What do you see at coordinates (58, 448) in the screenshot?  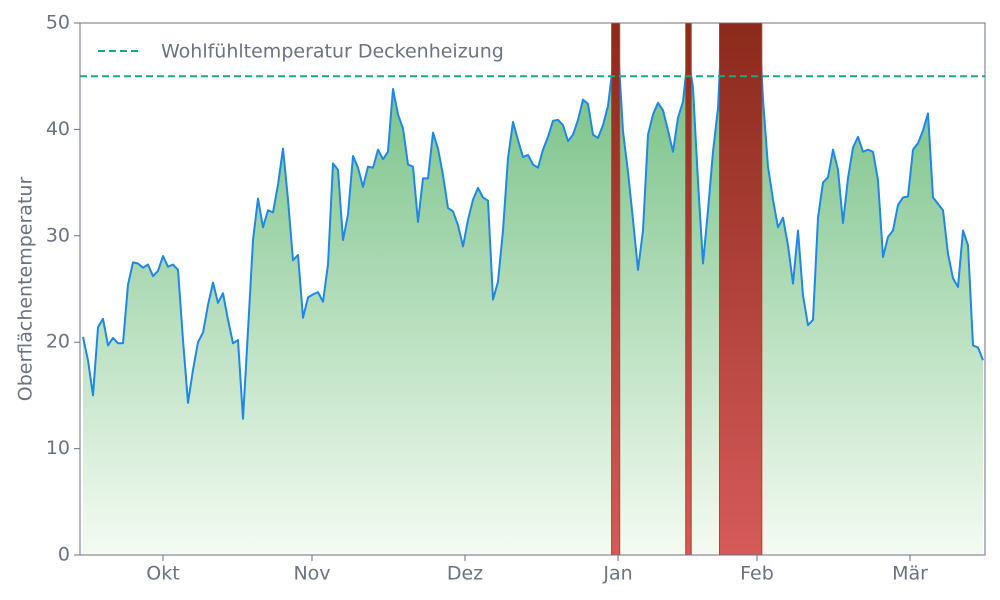 I see `y-tick-label: 10` at bounding box center [58, 448].